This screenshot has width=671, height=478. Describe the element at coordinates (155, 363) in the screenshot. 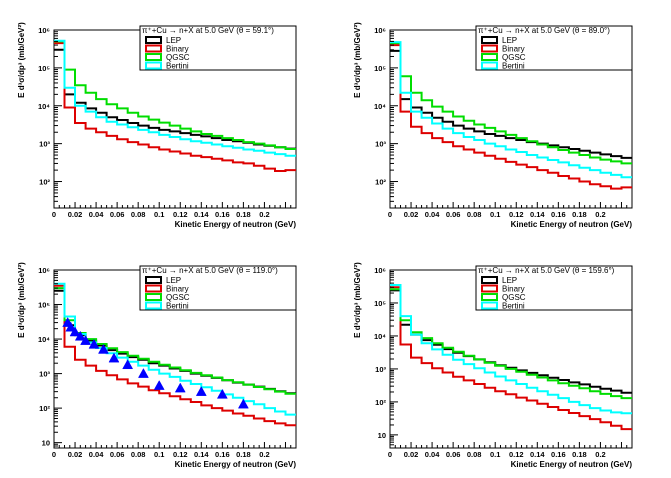

I see `data-points` at that location.